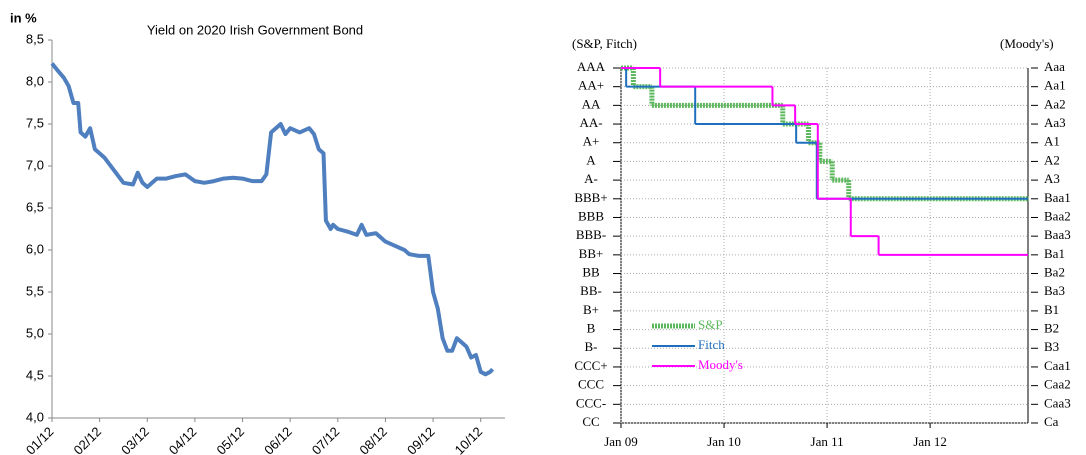 This screenshot has height=455, width=1086. What do you see at coordinates (1057, 402) in the screenshot?
I see `y2-tick-label: Caa3` at bounding box center [1057, 402].